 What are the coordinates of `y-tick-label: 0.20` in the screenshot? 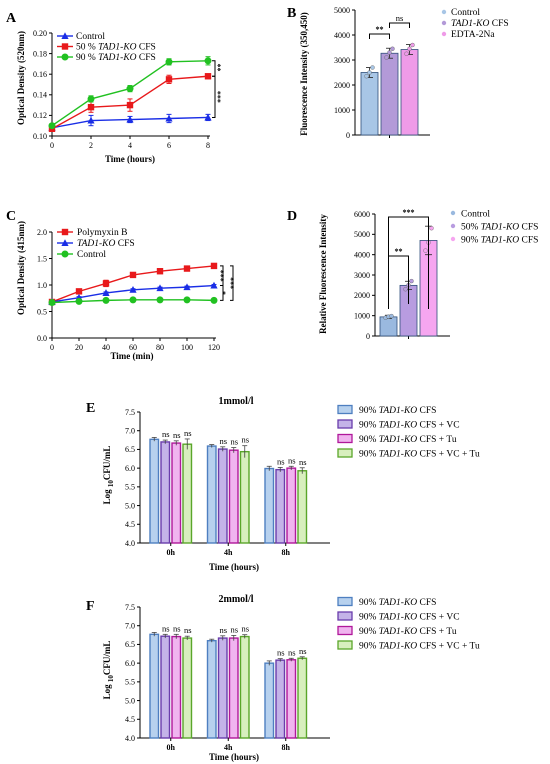 It's located at (40, 33).